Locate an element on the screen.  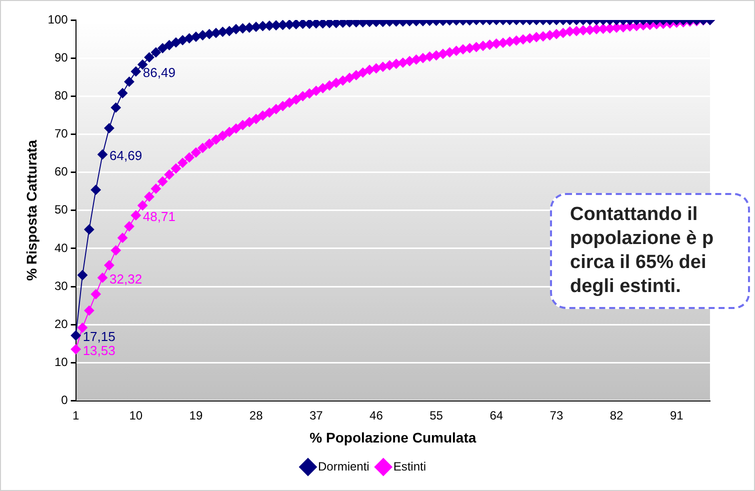
x-tick-label: 82 is located at coordinates (617, 415).